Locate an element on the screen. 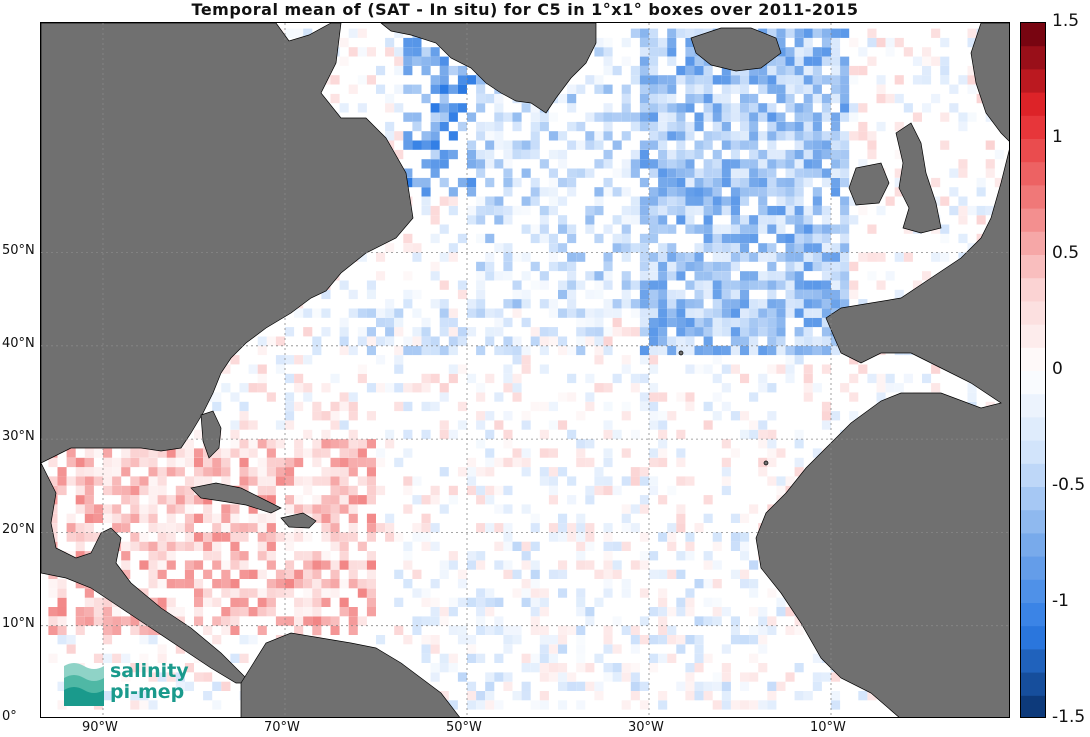 Image resolution: width=1090 pixels, height=737 pixels. colorbar-tick: 1.5 is located at coordinates (1066, 21).